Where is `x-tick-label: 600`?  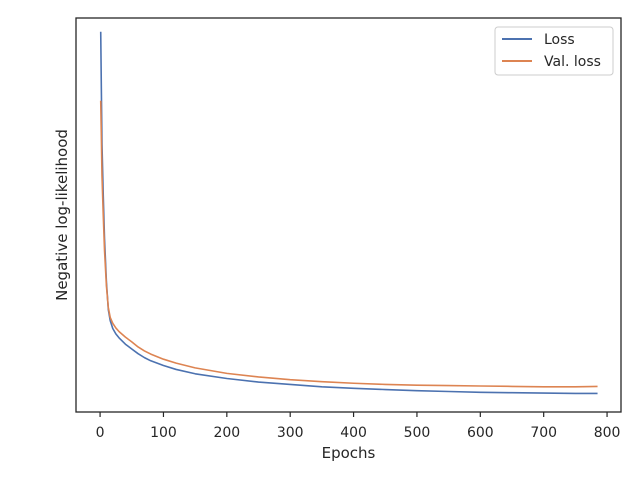
x-tick-label: 600 is located at coordinates (480, 433).